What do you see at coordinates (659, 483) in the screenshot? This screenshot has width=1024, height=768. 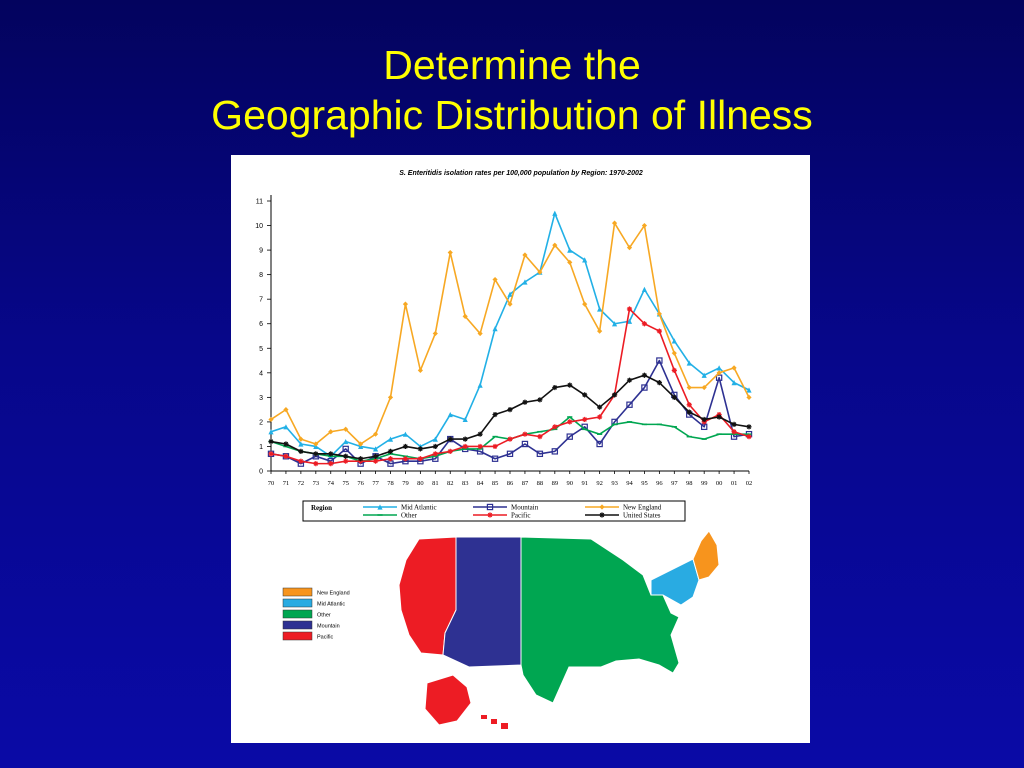 I see `x-tick-label: 96` at bounding box center [659, 483].